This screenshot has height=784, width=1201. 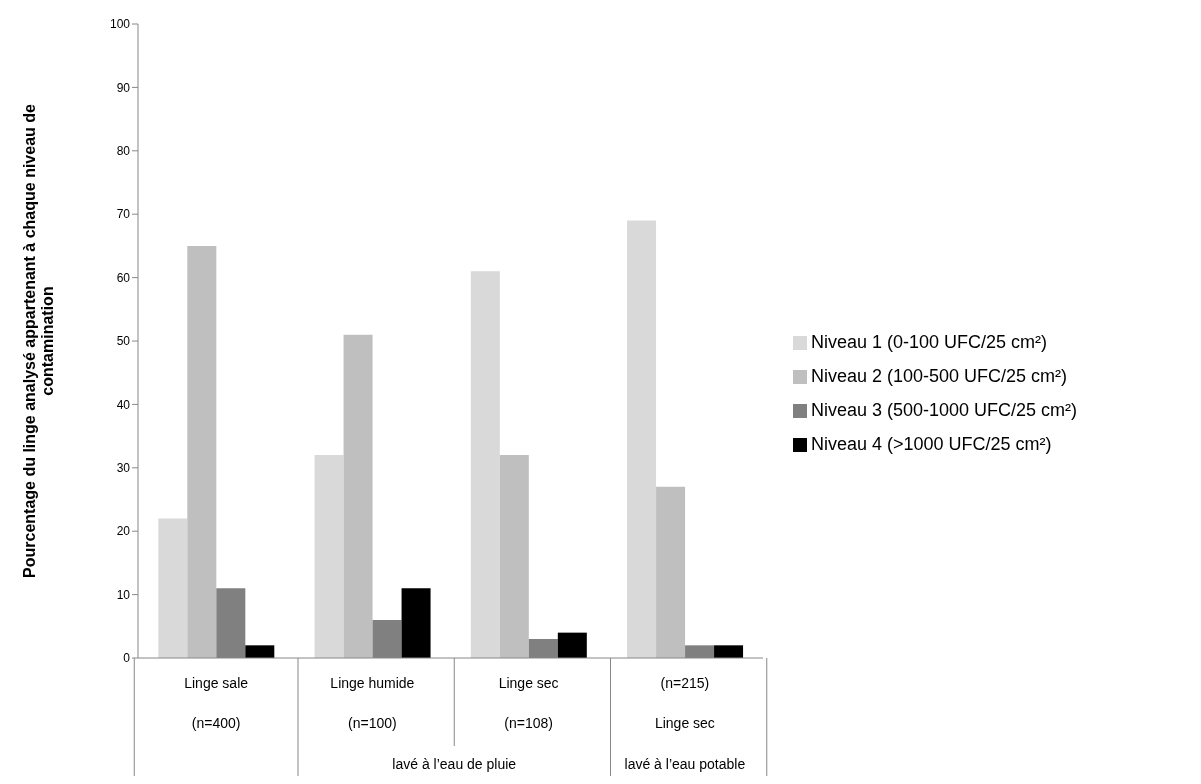 What do you see at coordinates (123, 594) in the screenshot?
I see `y-tick-label: 10` at bounding box center [123, 594].